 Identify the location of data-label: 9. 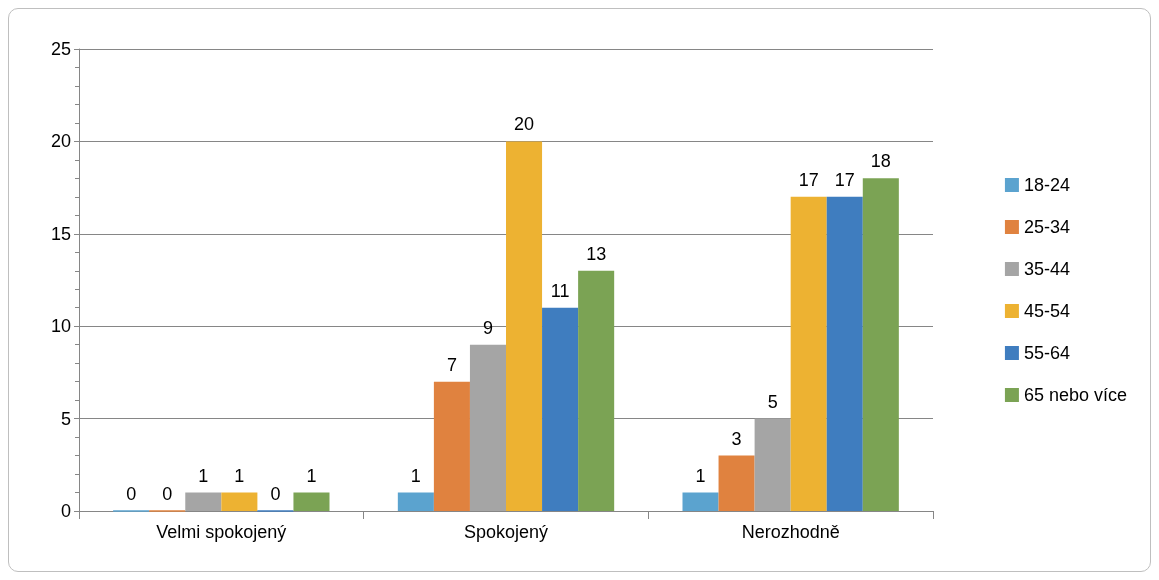
(487, 327).